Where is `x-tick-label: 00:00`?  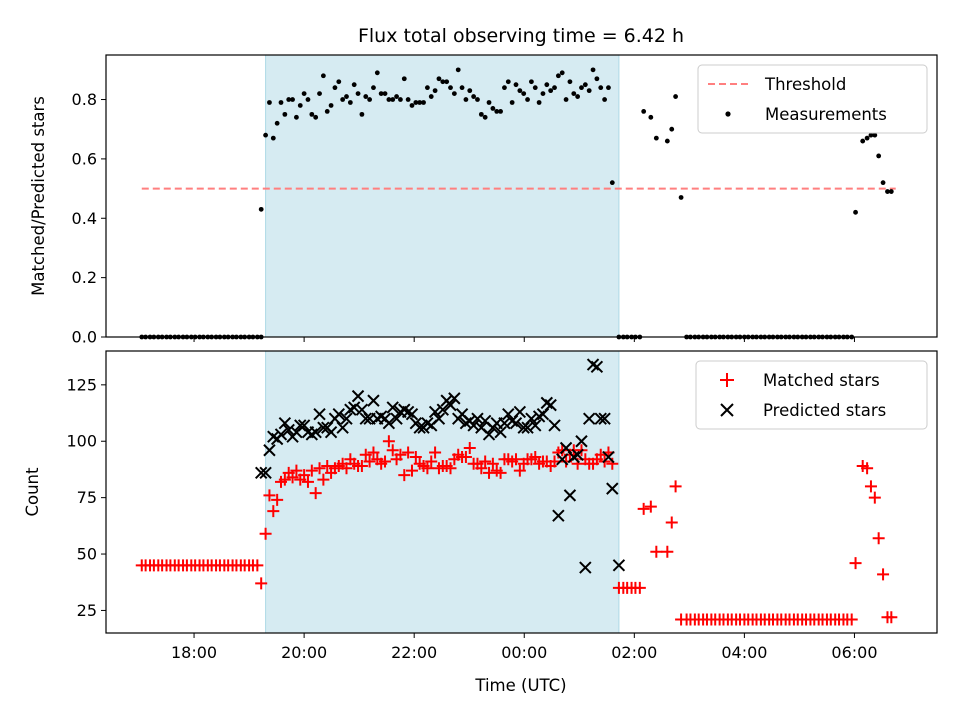 x-tick-label: 00:00 is located at coordinates (524, 652).